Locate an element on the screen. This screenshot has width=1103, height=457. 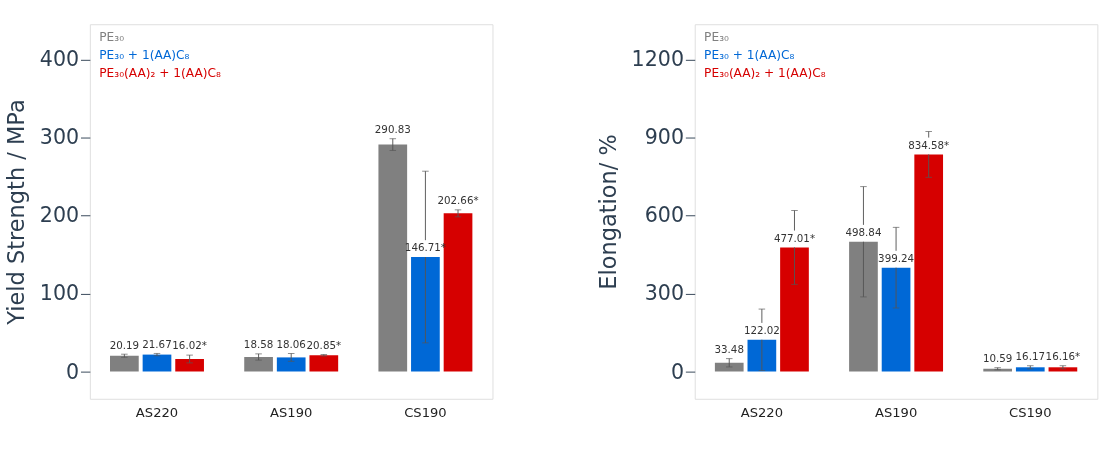
y-tick-label: 100 is located at coordinates (59, 293).